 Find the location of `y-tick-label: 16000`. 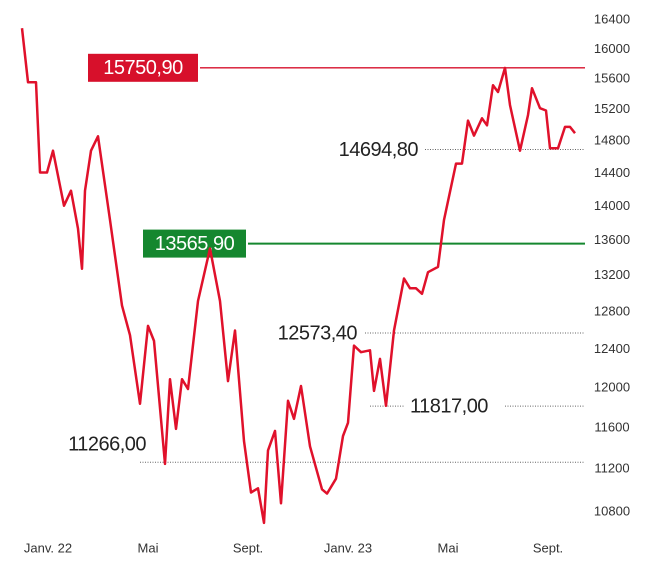

y-tick-label: 16000 is located at coordinates (612, 48).